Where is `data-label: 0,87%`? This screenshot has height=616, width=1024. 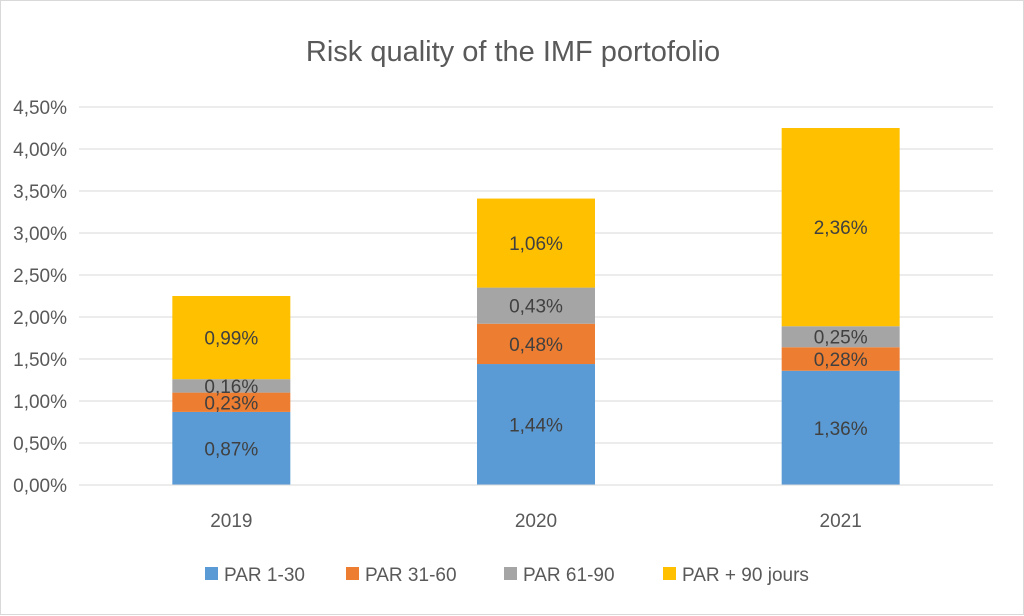 data-label: 0,87% is located at coordinates (231, 449).